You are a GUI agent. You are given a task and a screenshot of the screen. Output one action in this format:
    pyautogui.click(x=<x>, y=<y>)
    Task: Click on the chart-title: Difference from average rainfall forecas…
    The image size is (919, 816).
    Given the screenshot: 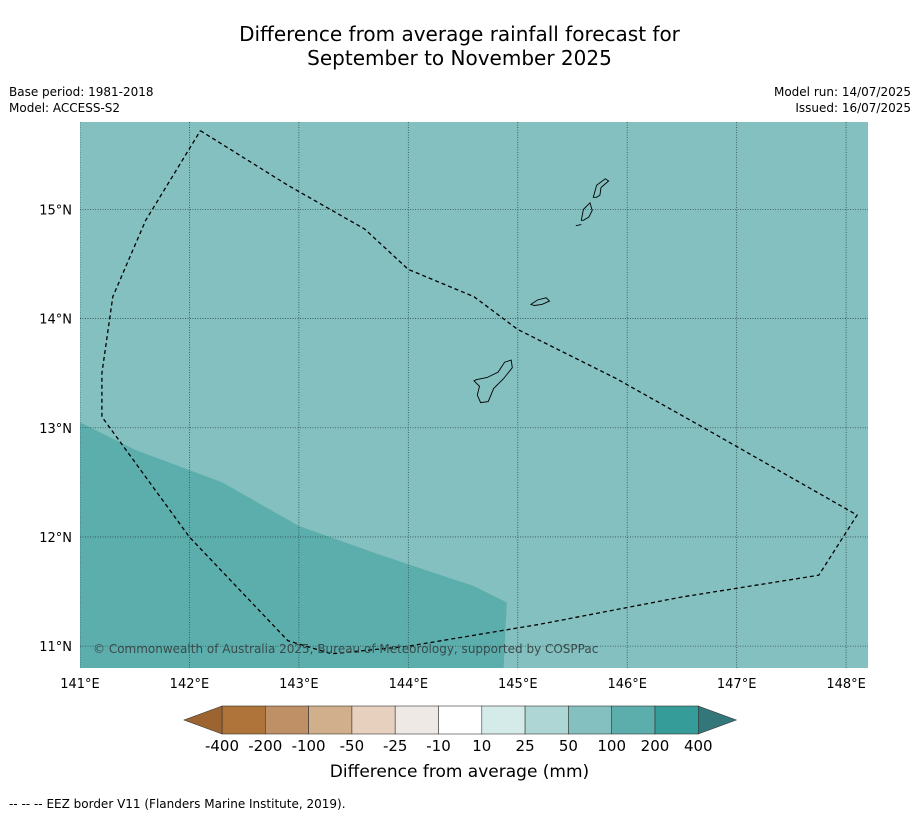 What is the action you would take?
    pyautogui.click(x=459, y=46)
    